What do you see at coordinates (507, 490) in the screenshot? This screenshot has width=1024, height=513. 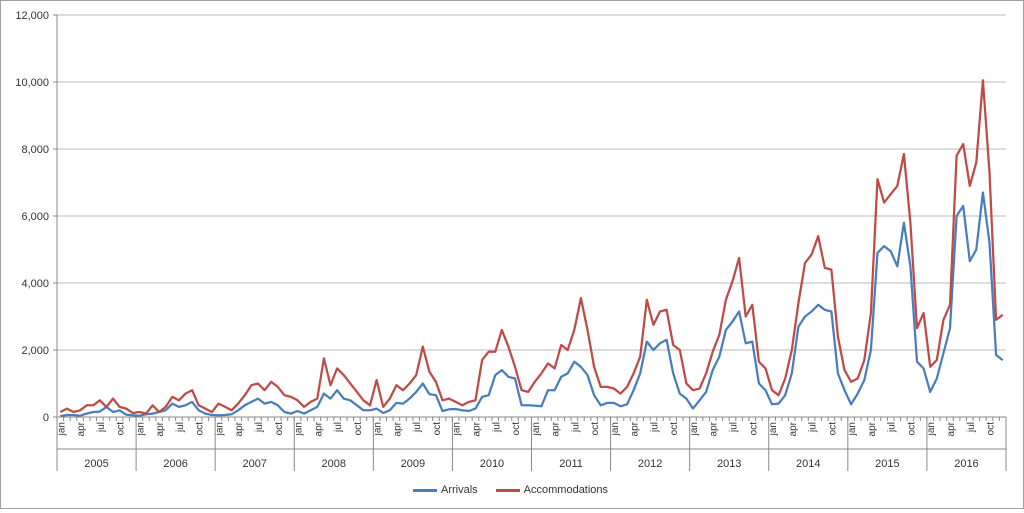 I see `legend-swatch-accommodations` at bounding box center [507, 490].